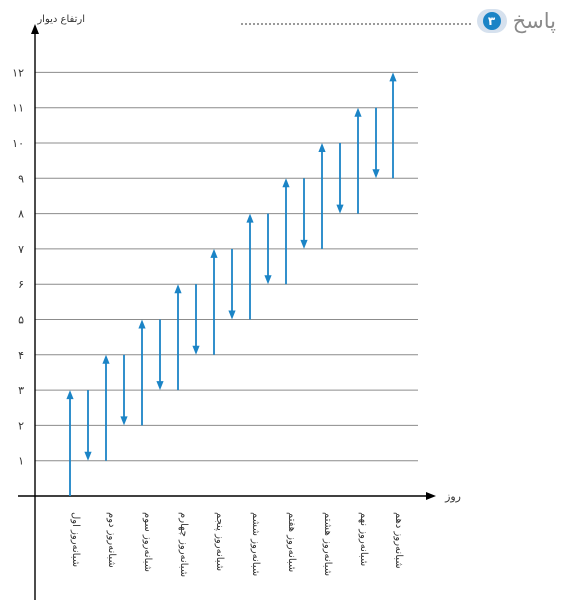 Image resolution: width=564 pixels, height=600 pixels. What do you see at coordinates (18, 143) in the screenshot?
I see `y-tick-label-10: ۱۰` at bounding box center [18, 143].